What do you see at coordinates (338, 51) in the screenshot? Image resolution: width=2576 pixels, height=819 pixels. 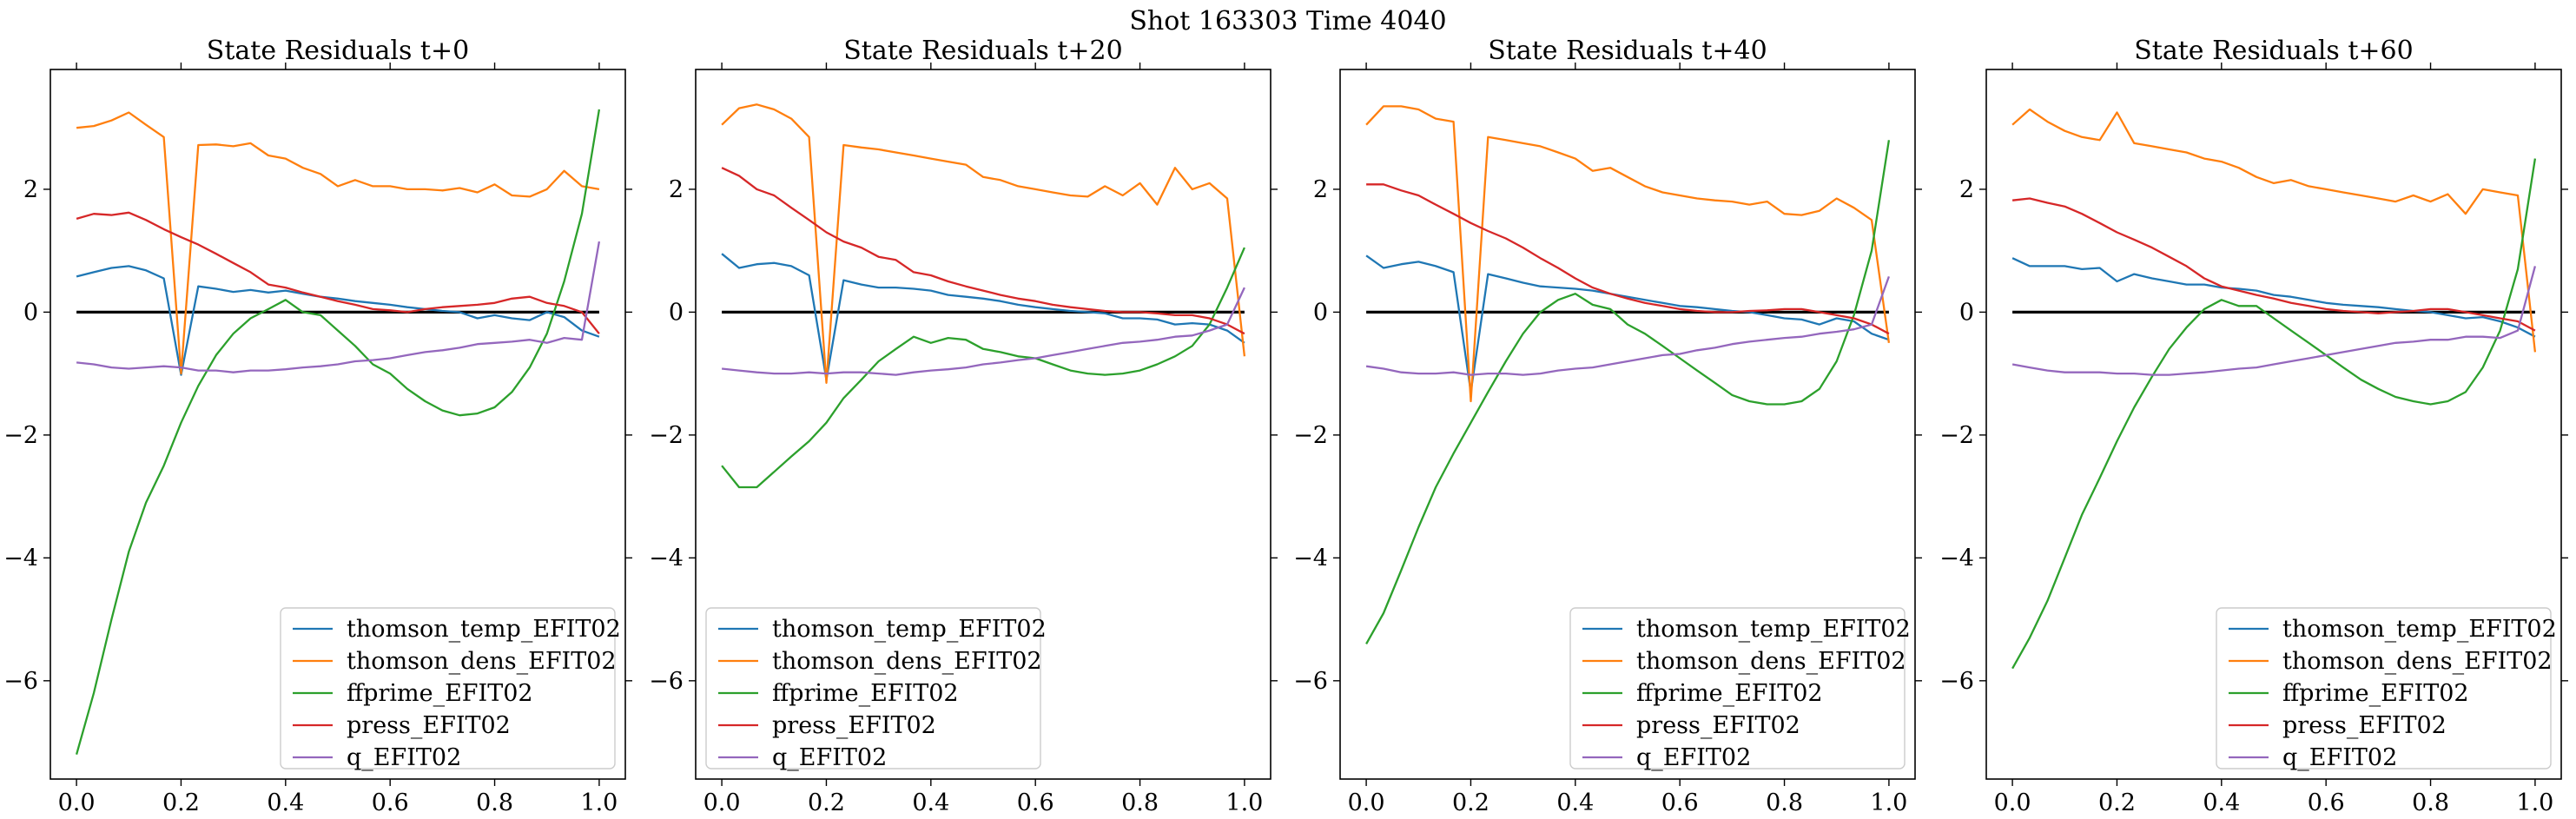 I see `subplot-title: State Residuals t+0` at bounding box center [338, 51].